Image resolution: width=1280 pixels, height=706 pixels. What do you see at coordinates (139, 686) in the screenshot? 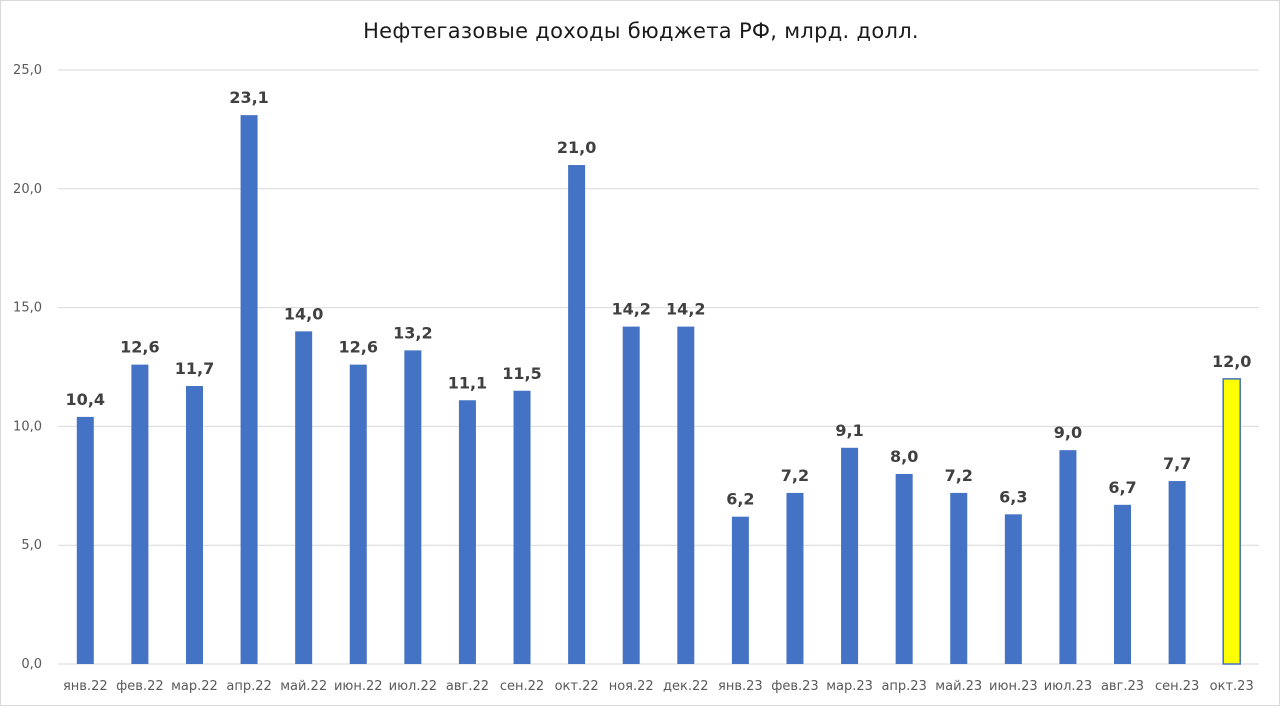
I see `x-tick-label: фев.22` at bounding box center [139, 686].